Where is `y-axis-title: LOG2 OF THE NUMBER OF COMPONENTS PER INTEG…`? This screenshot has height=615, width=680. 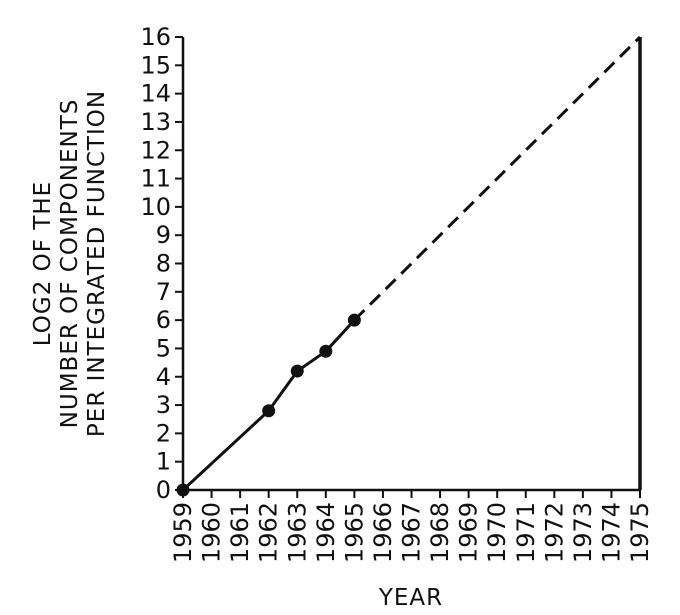
y-axis-title: LOG2 OF THE NUMBER OF COMPONENTS PER INTEG… is located at coordinates (70, 263).